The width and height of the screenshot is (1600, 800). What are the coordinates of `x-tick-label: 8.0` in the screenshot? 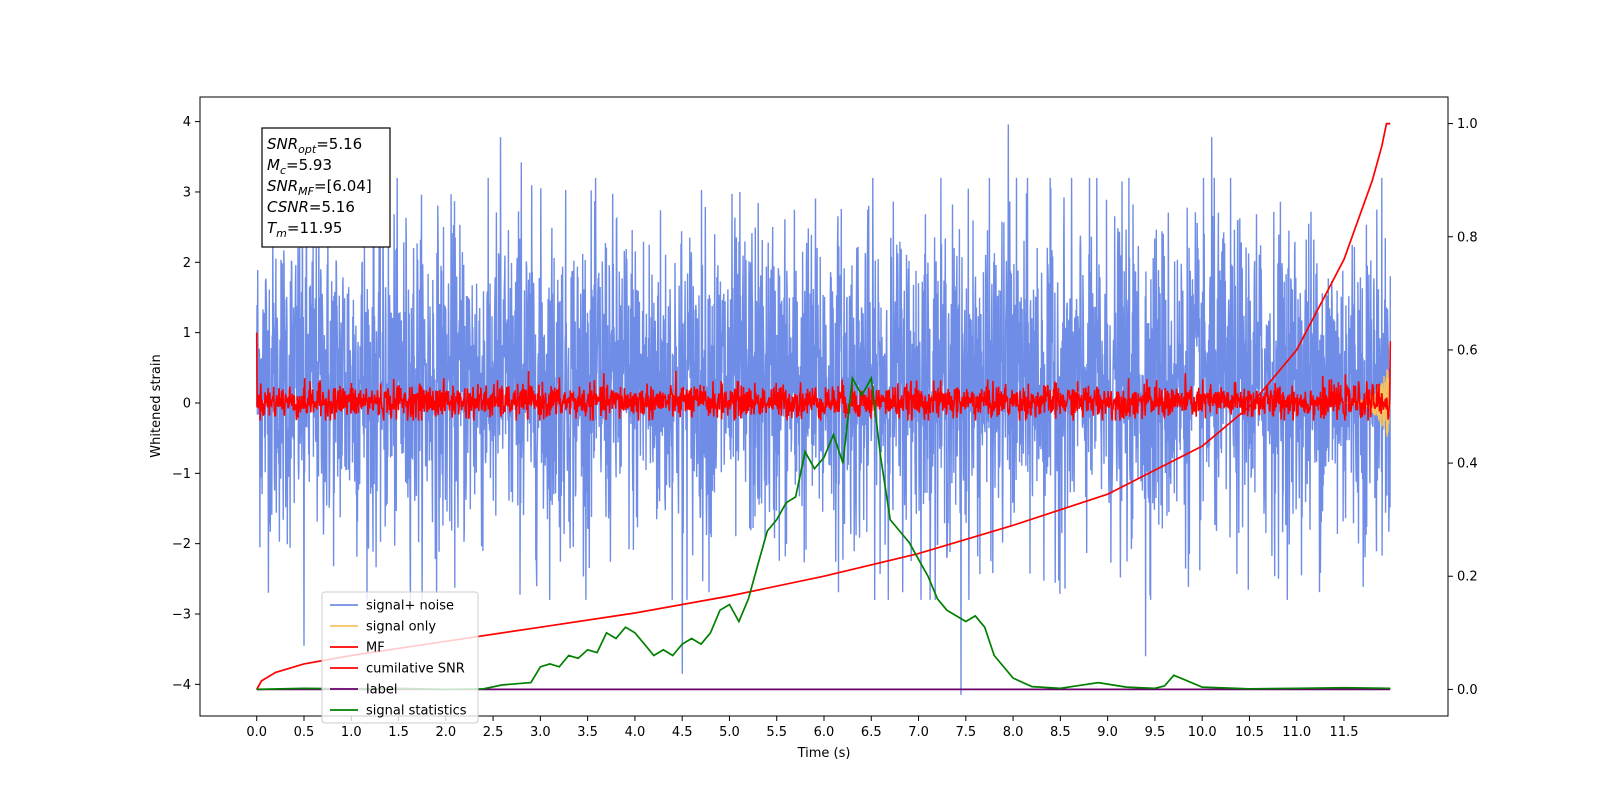 It's located at (1013, 732).